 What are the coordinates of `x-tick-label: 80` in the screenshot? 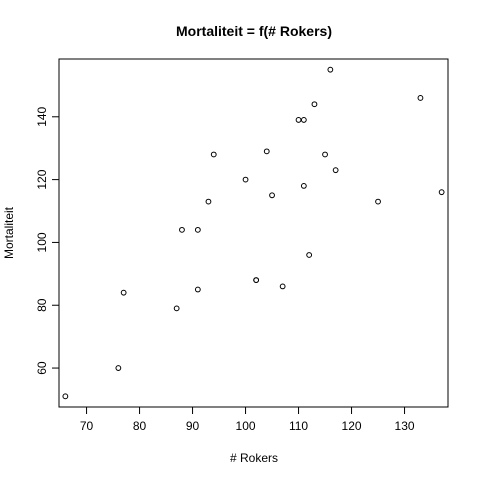 It's located at (140, 426).